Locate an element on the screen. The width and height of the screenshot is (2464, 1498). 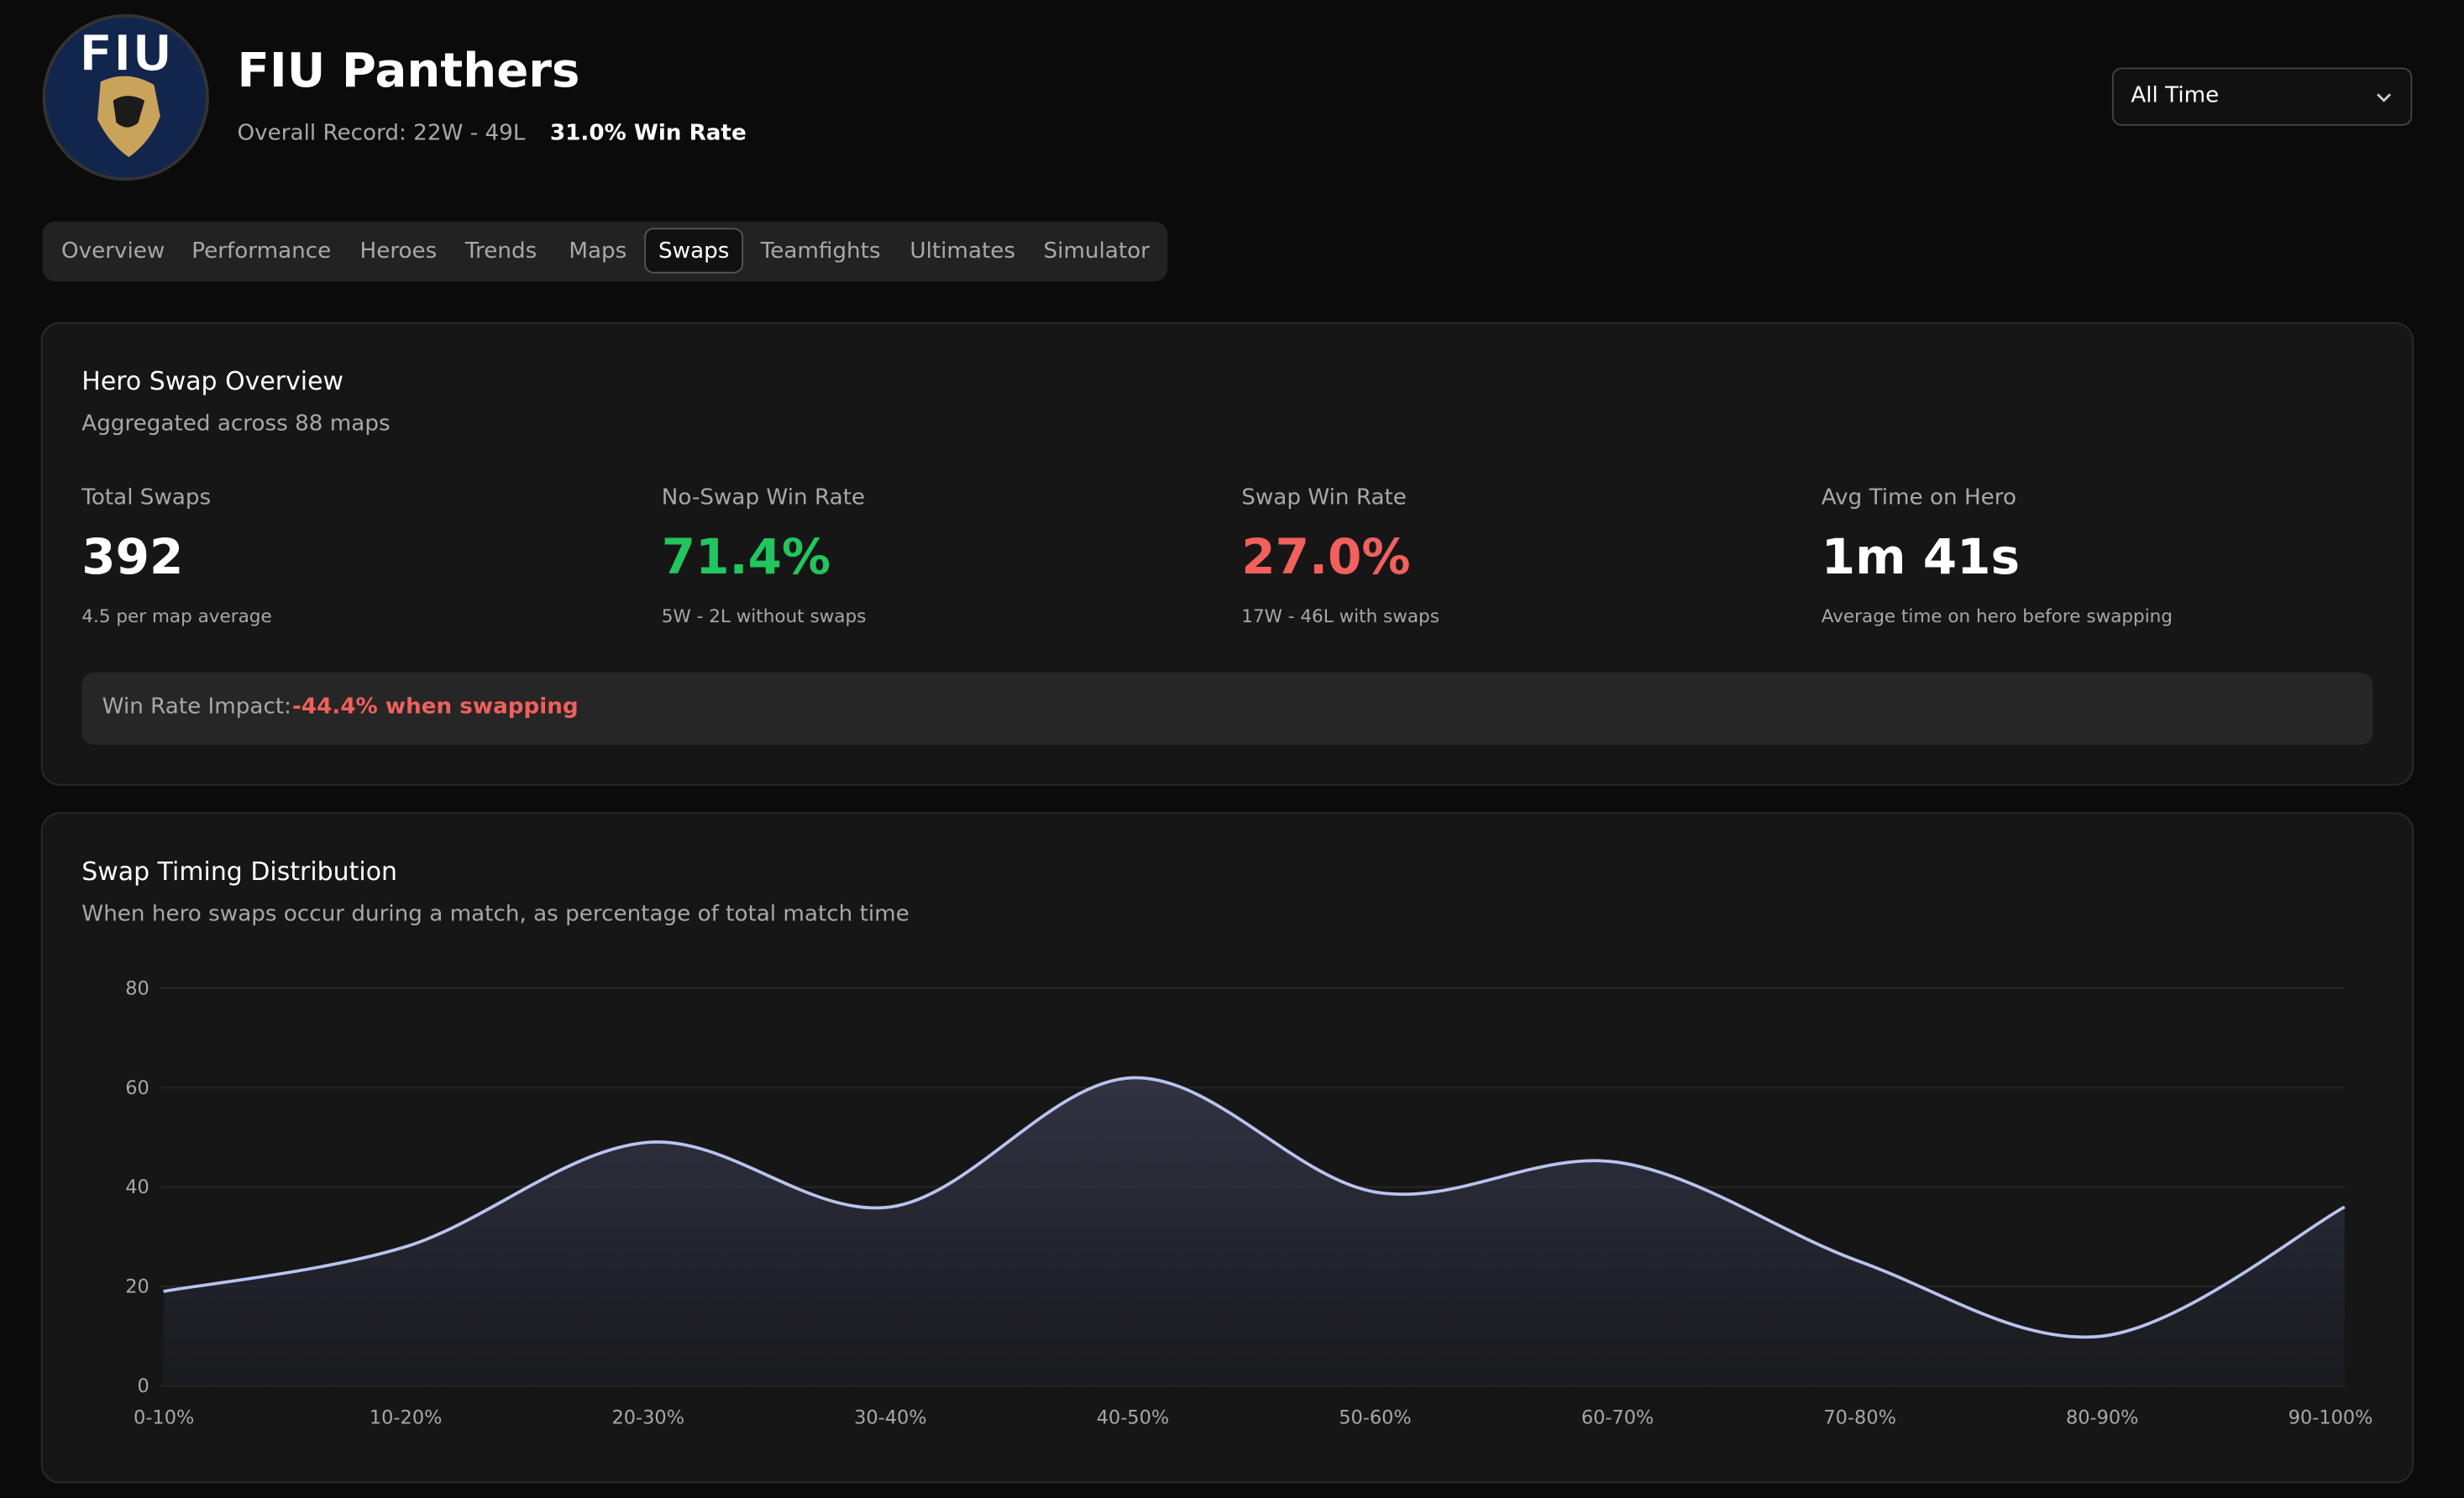
tab: Performance is located at coordinates (262, 252).